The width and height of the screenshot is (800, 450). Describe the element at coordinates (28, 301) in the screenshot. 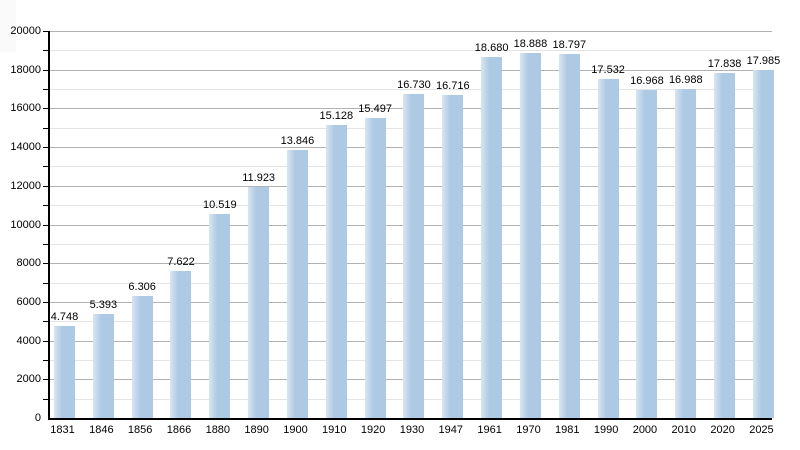

I see `y-tick-label: 6000` at that location.